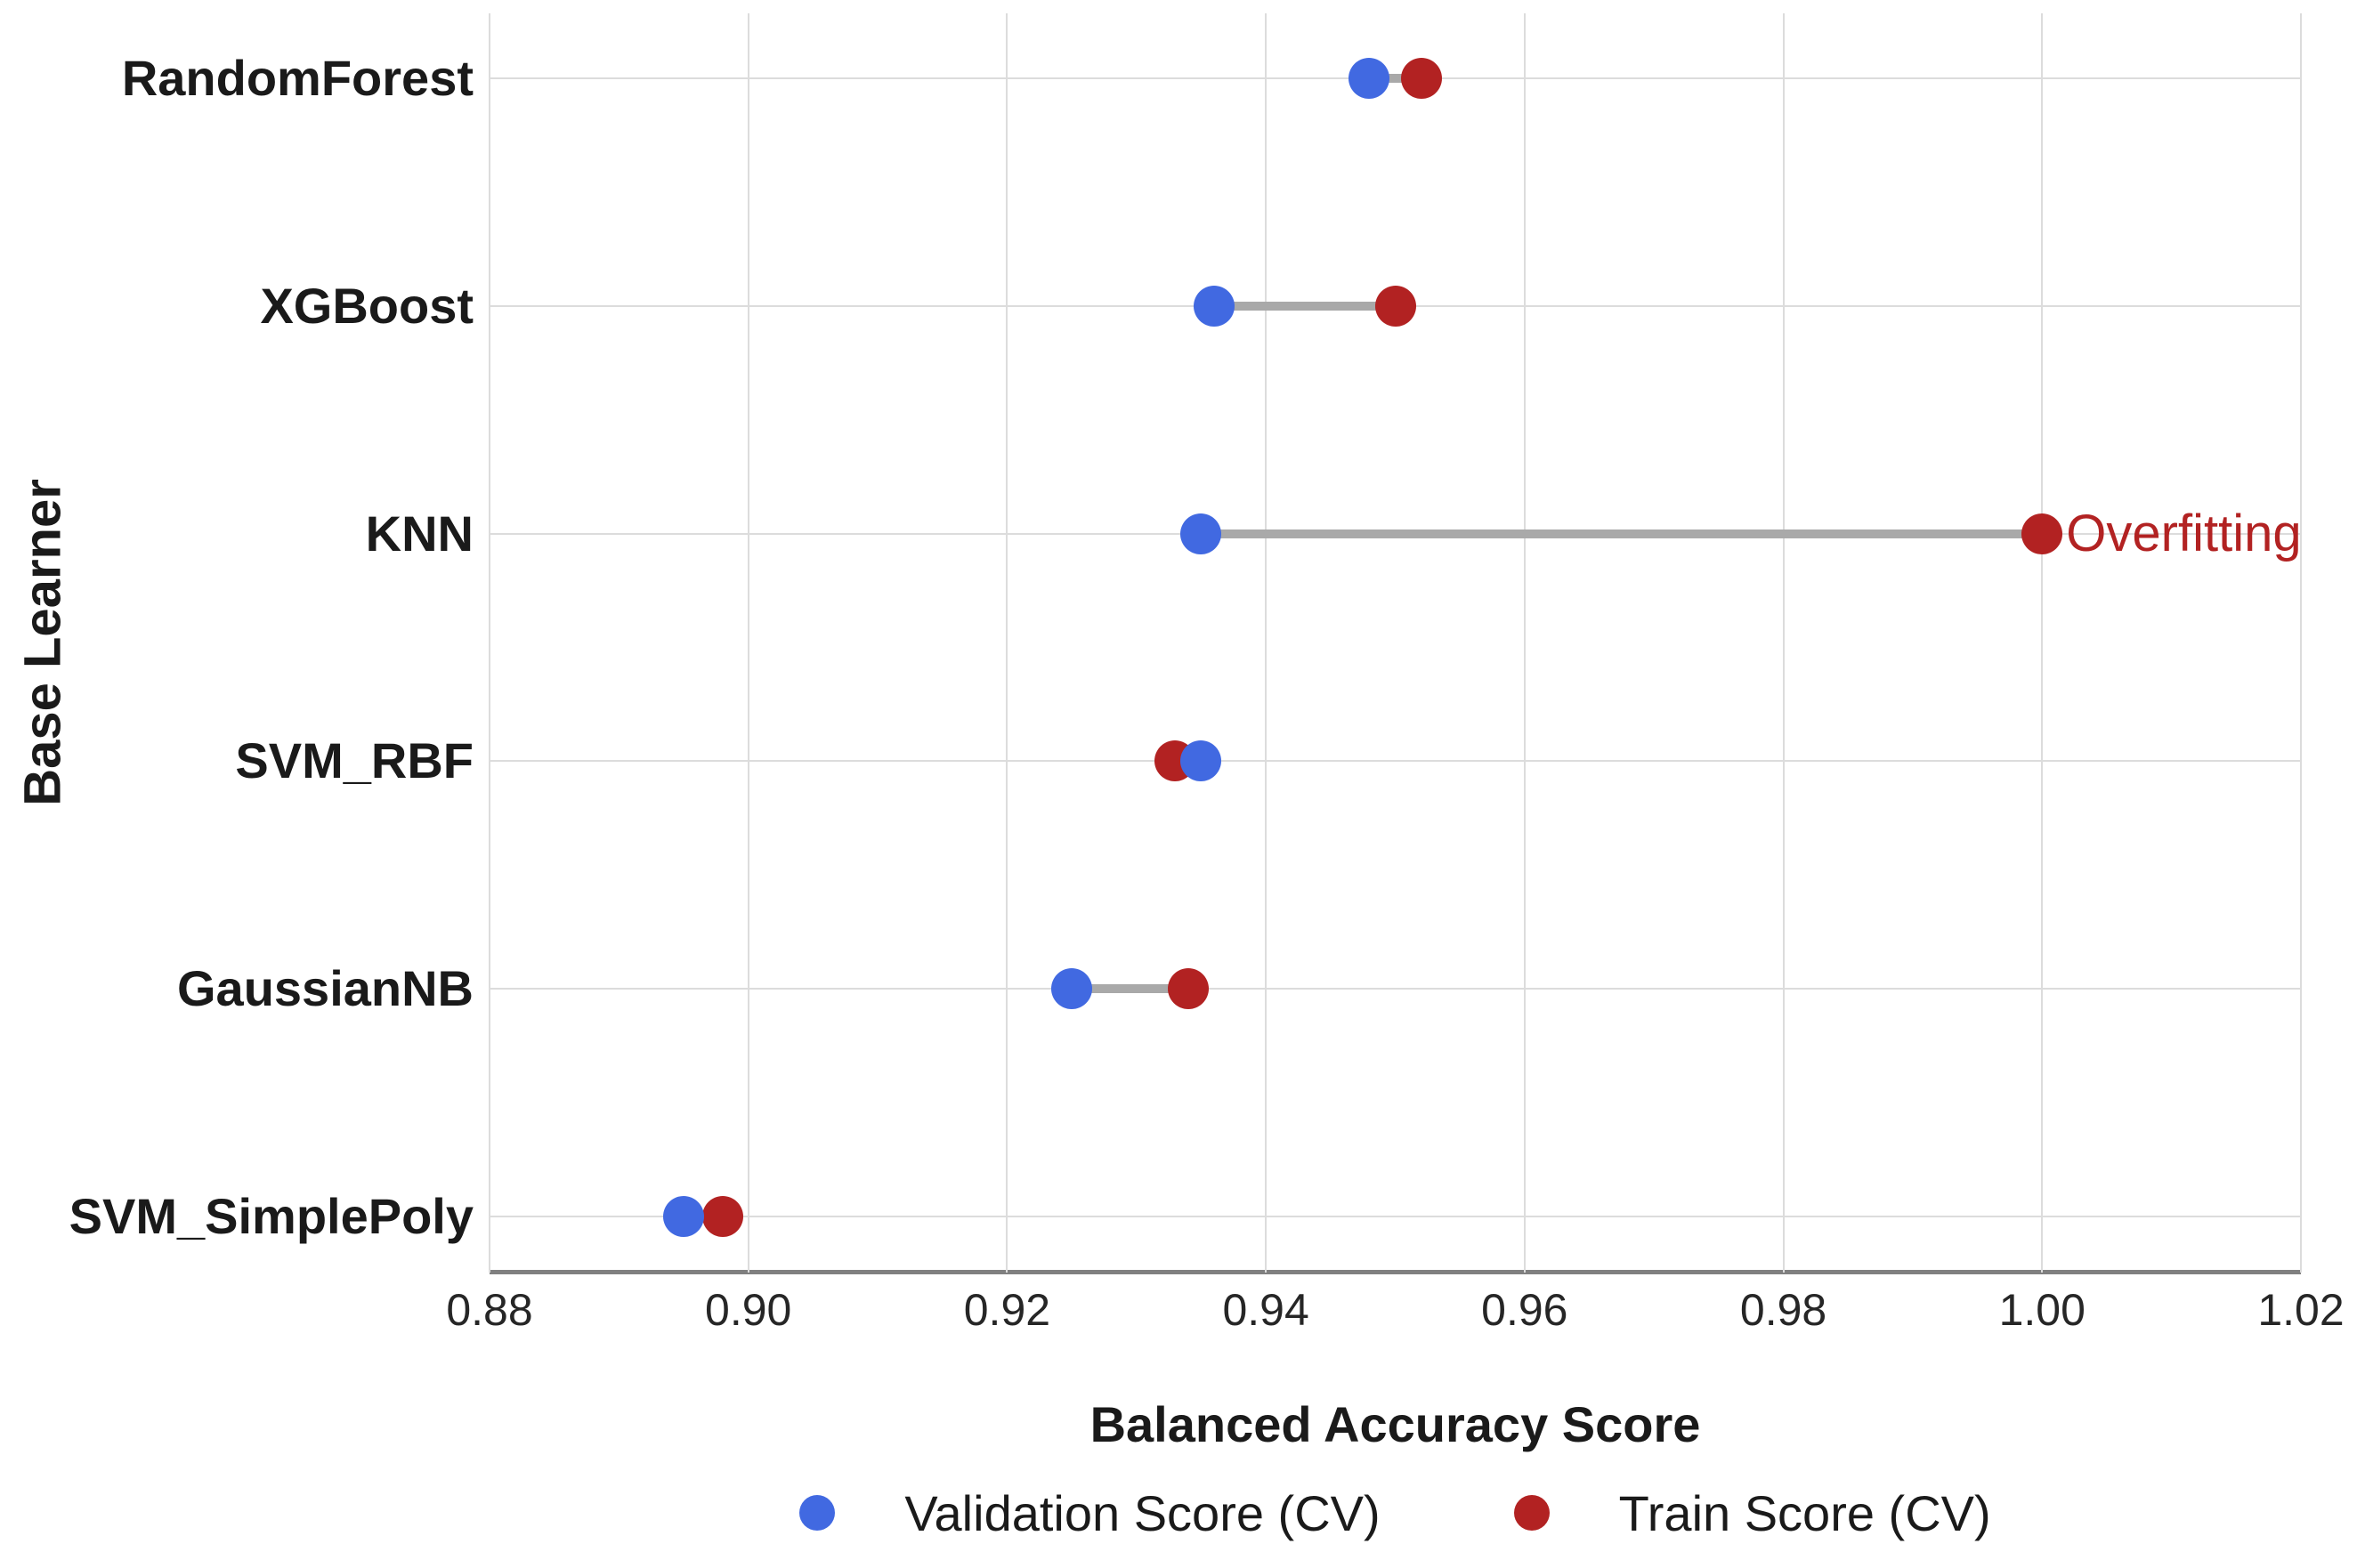 The height and width of the screenshot is (1568, 2365). Describe the element at coordinates (1395, 1513) in the screenshot. I see `legend: Validation Score (CV) Train Score (CV)` at that location.